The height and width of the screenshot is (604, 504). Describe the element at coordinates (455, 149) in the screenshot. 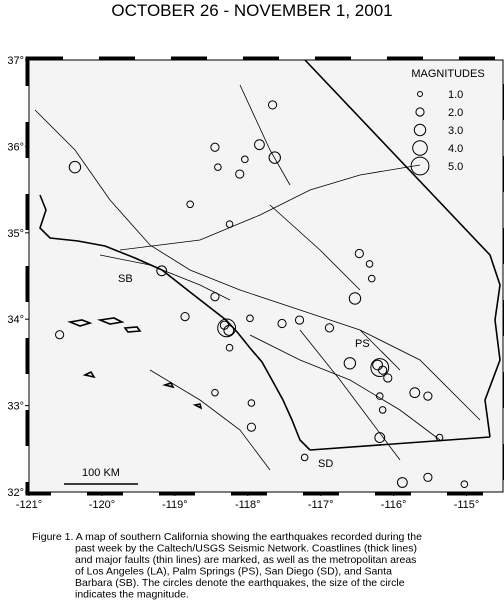

I see `legend-label: 4.0` at that location.